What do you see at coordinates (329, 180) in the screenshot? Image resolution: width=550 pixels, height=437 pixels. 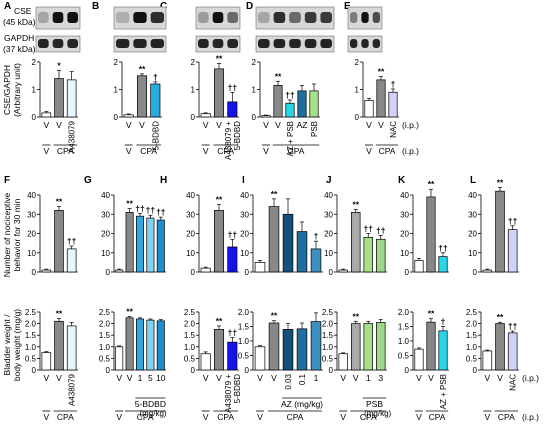 I see `panel-letter-J: J` at bounding box center [329, 180].